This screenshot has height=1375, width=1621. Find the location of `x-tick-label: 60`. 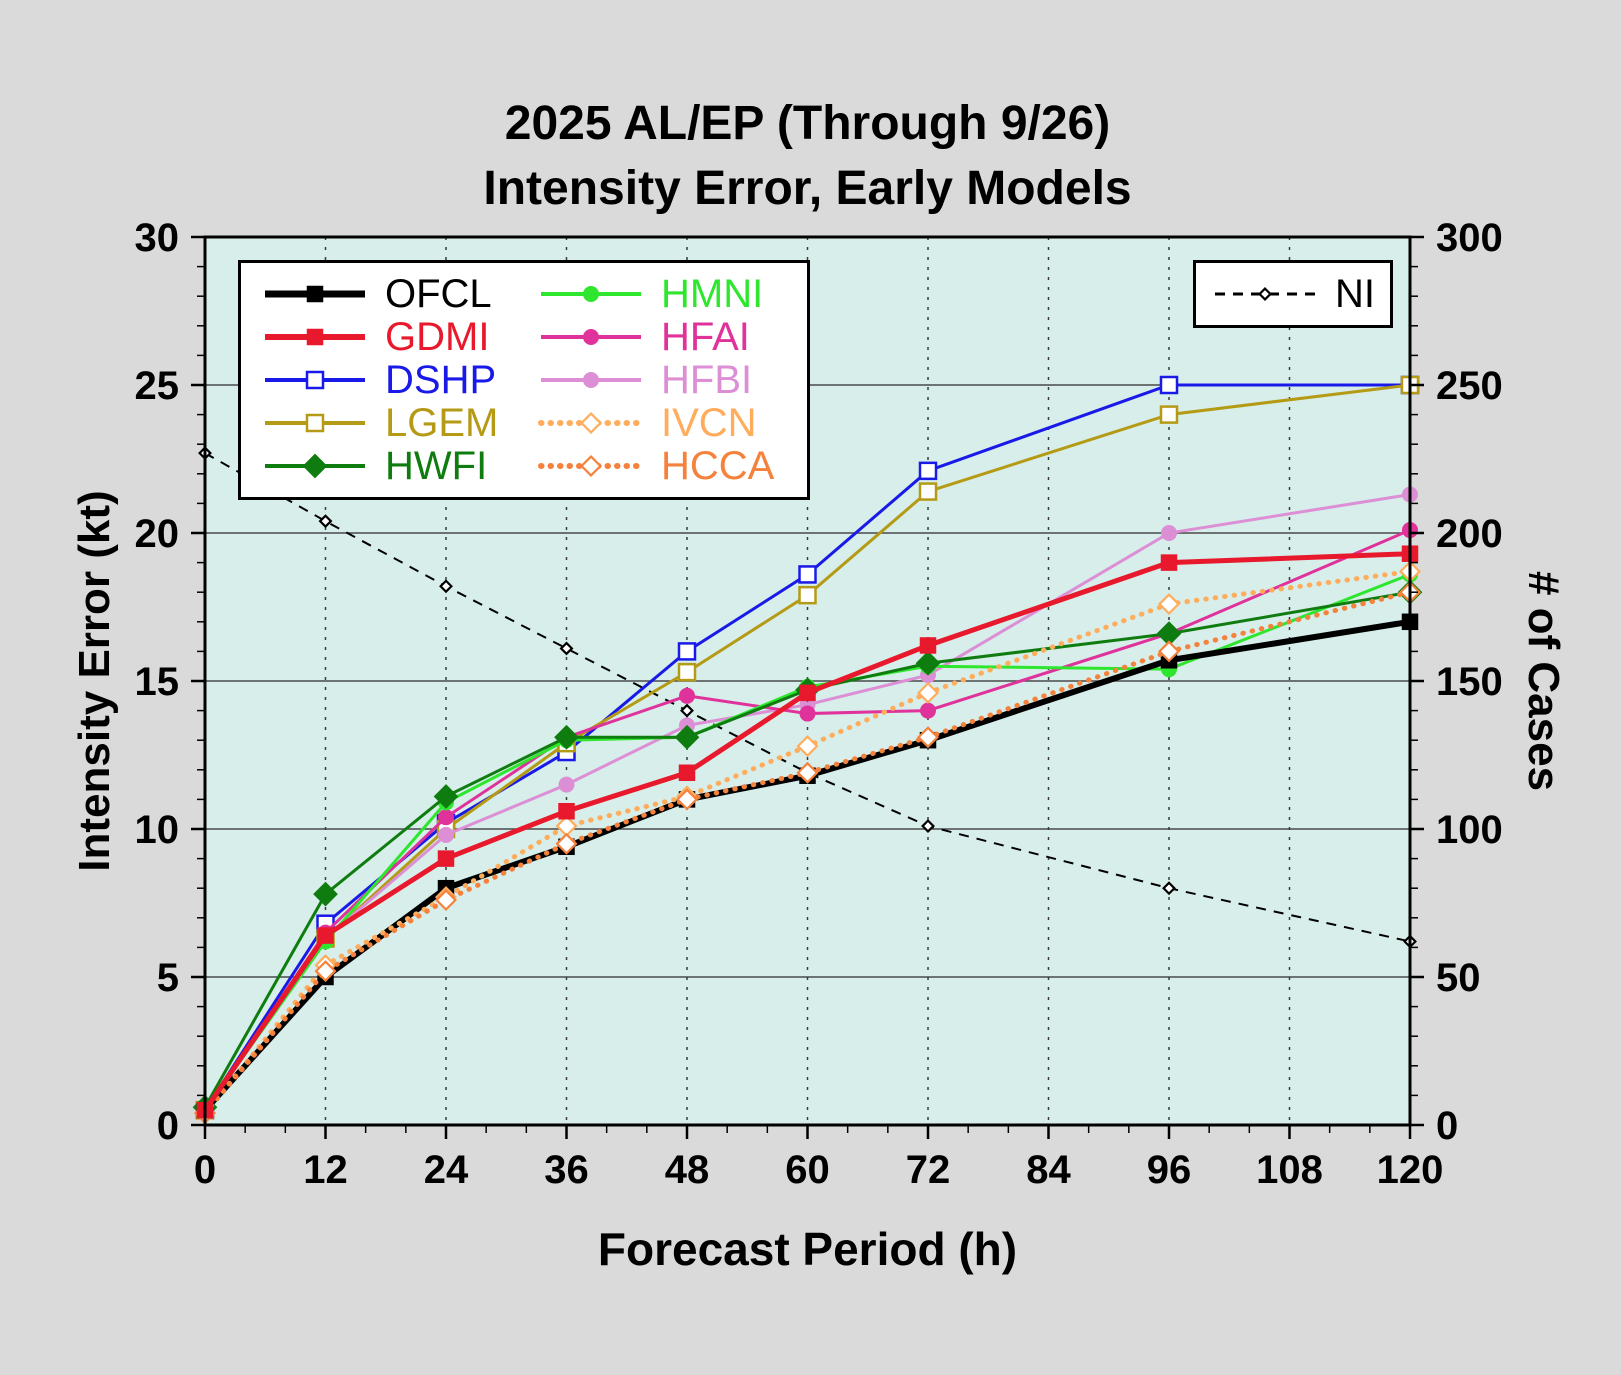

x-tick-label: 60 is located at coordinates (807, 1170).